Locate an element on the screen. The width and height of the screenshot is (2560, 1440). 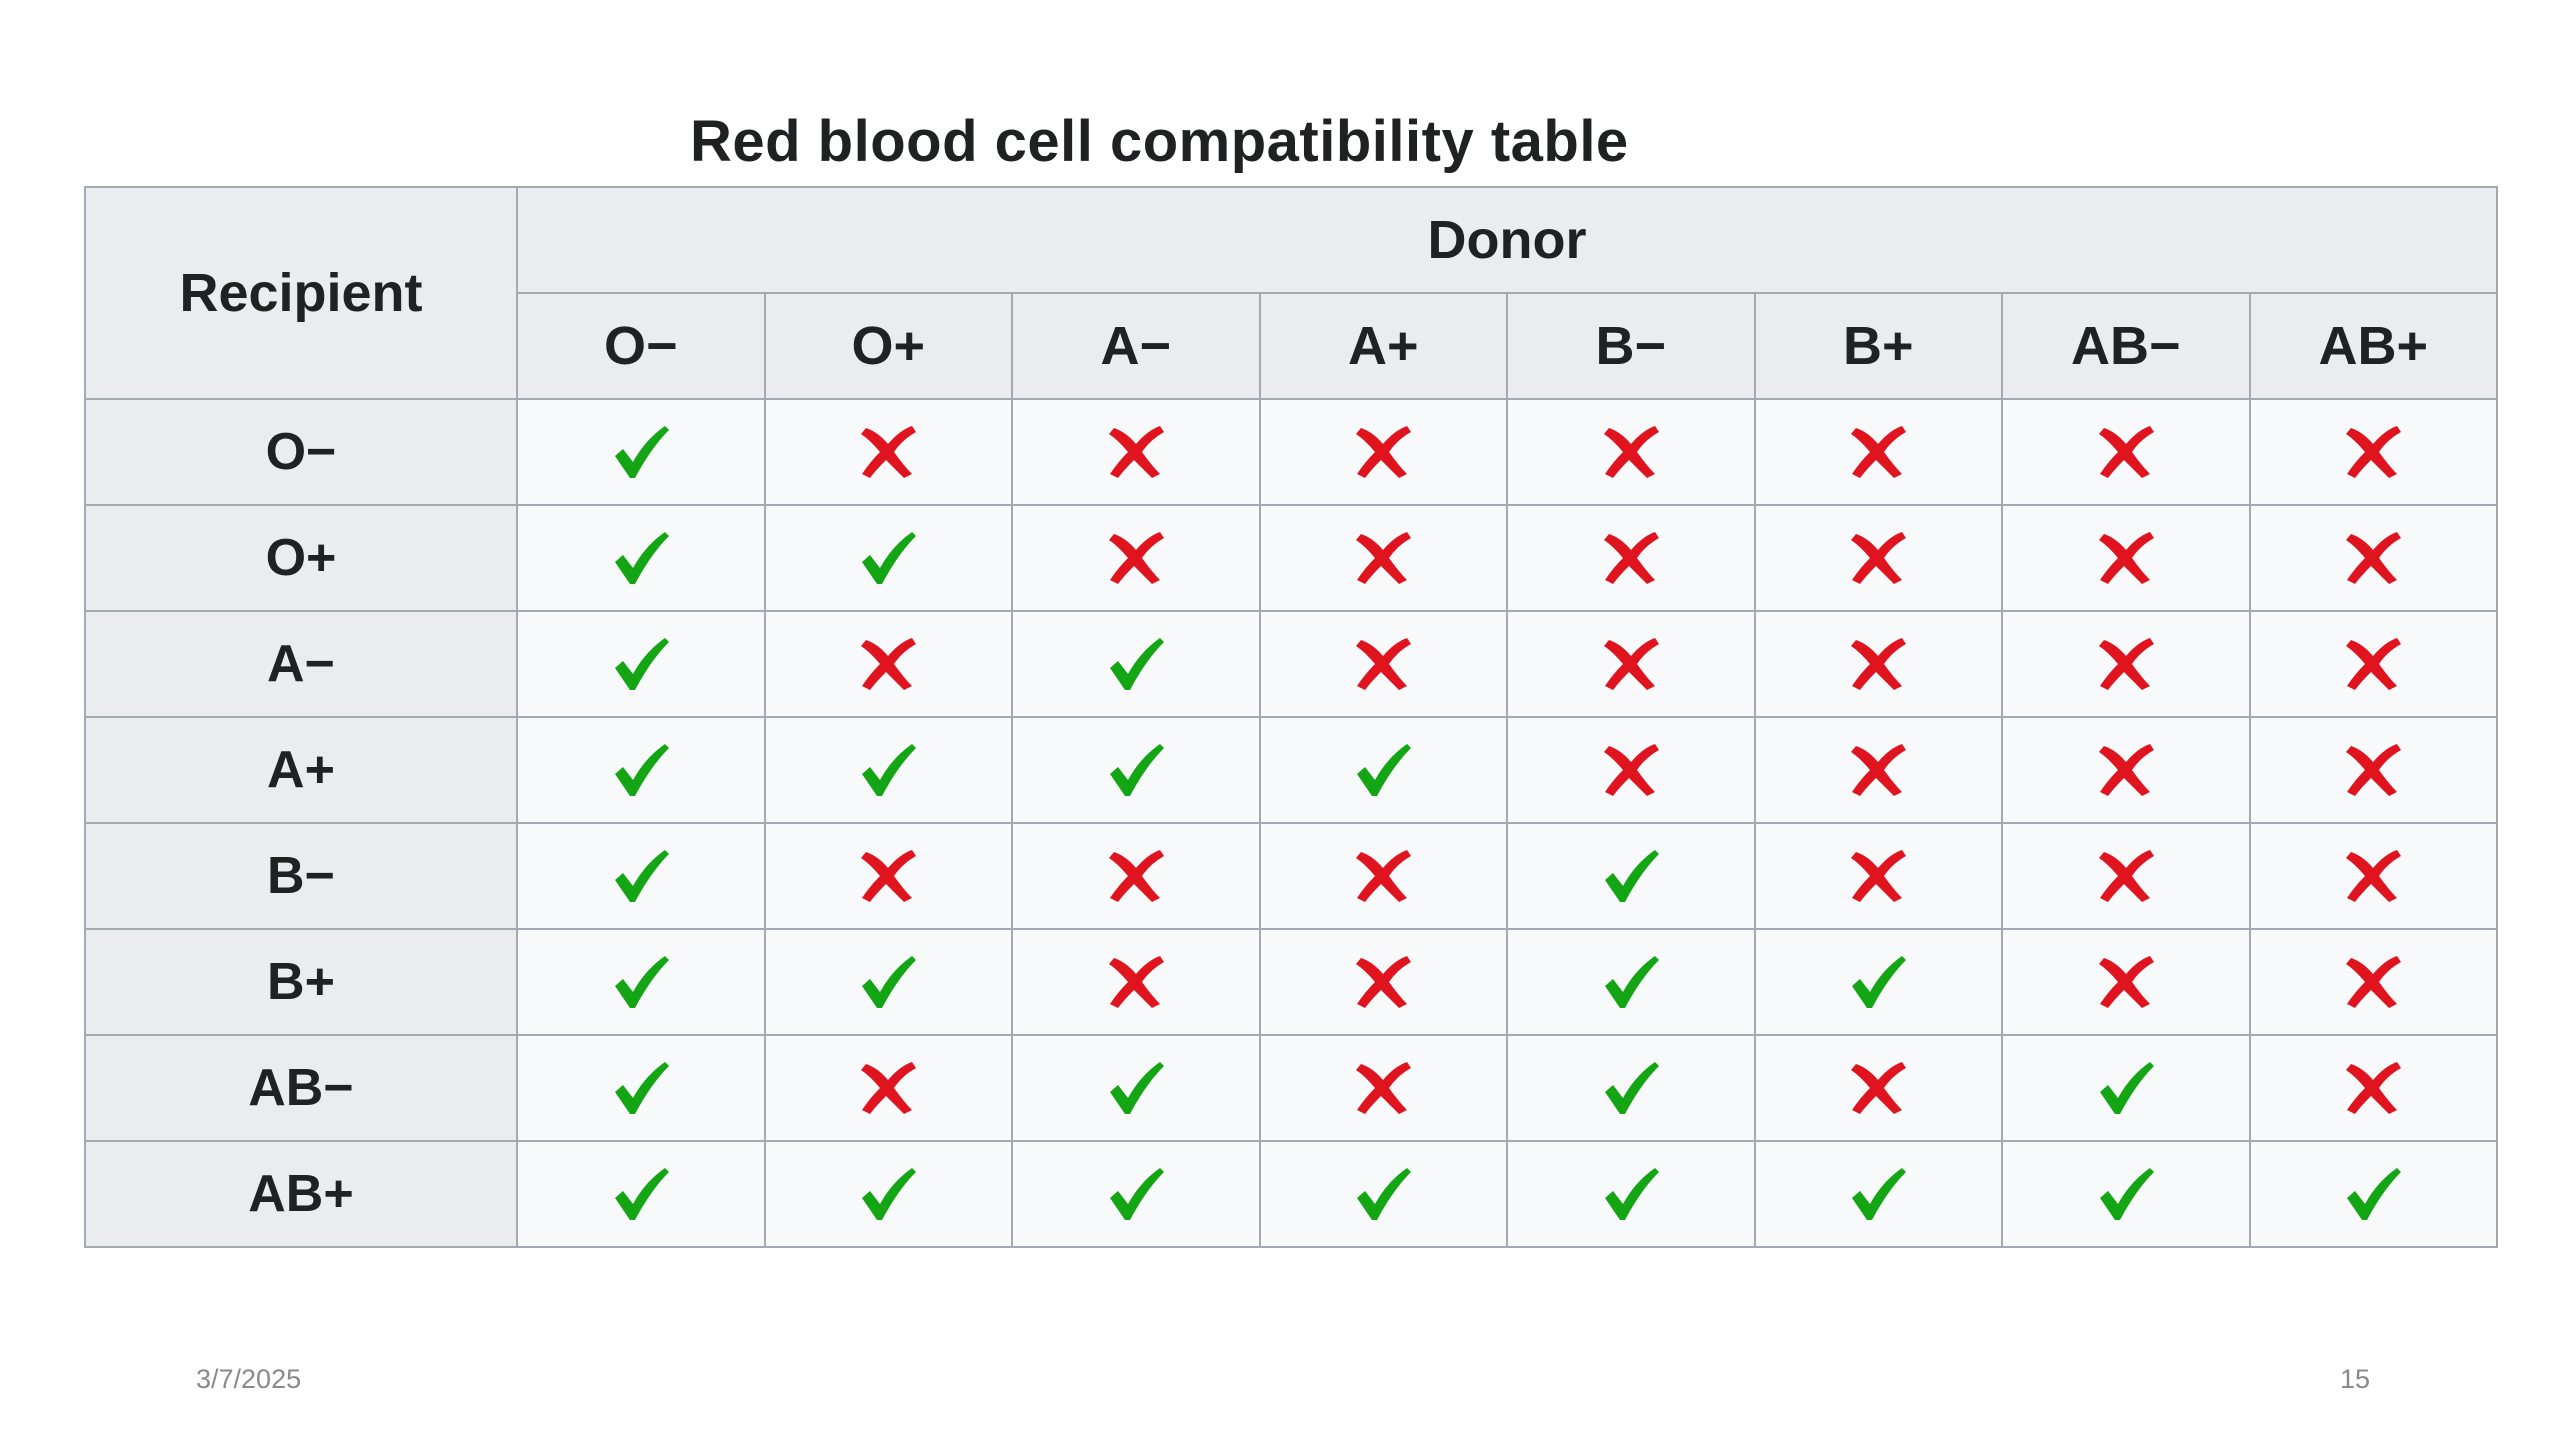
donor-column-header: AB+ is located at coordinates (2373, 346).